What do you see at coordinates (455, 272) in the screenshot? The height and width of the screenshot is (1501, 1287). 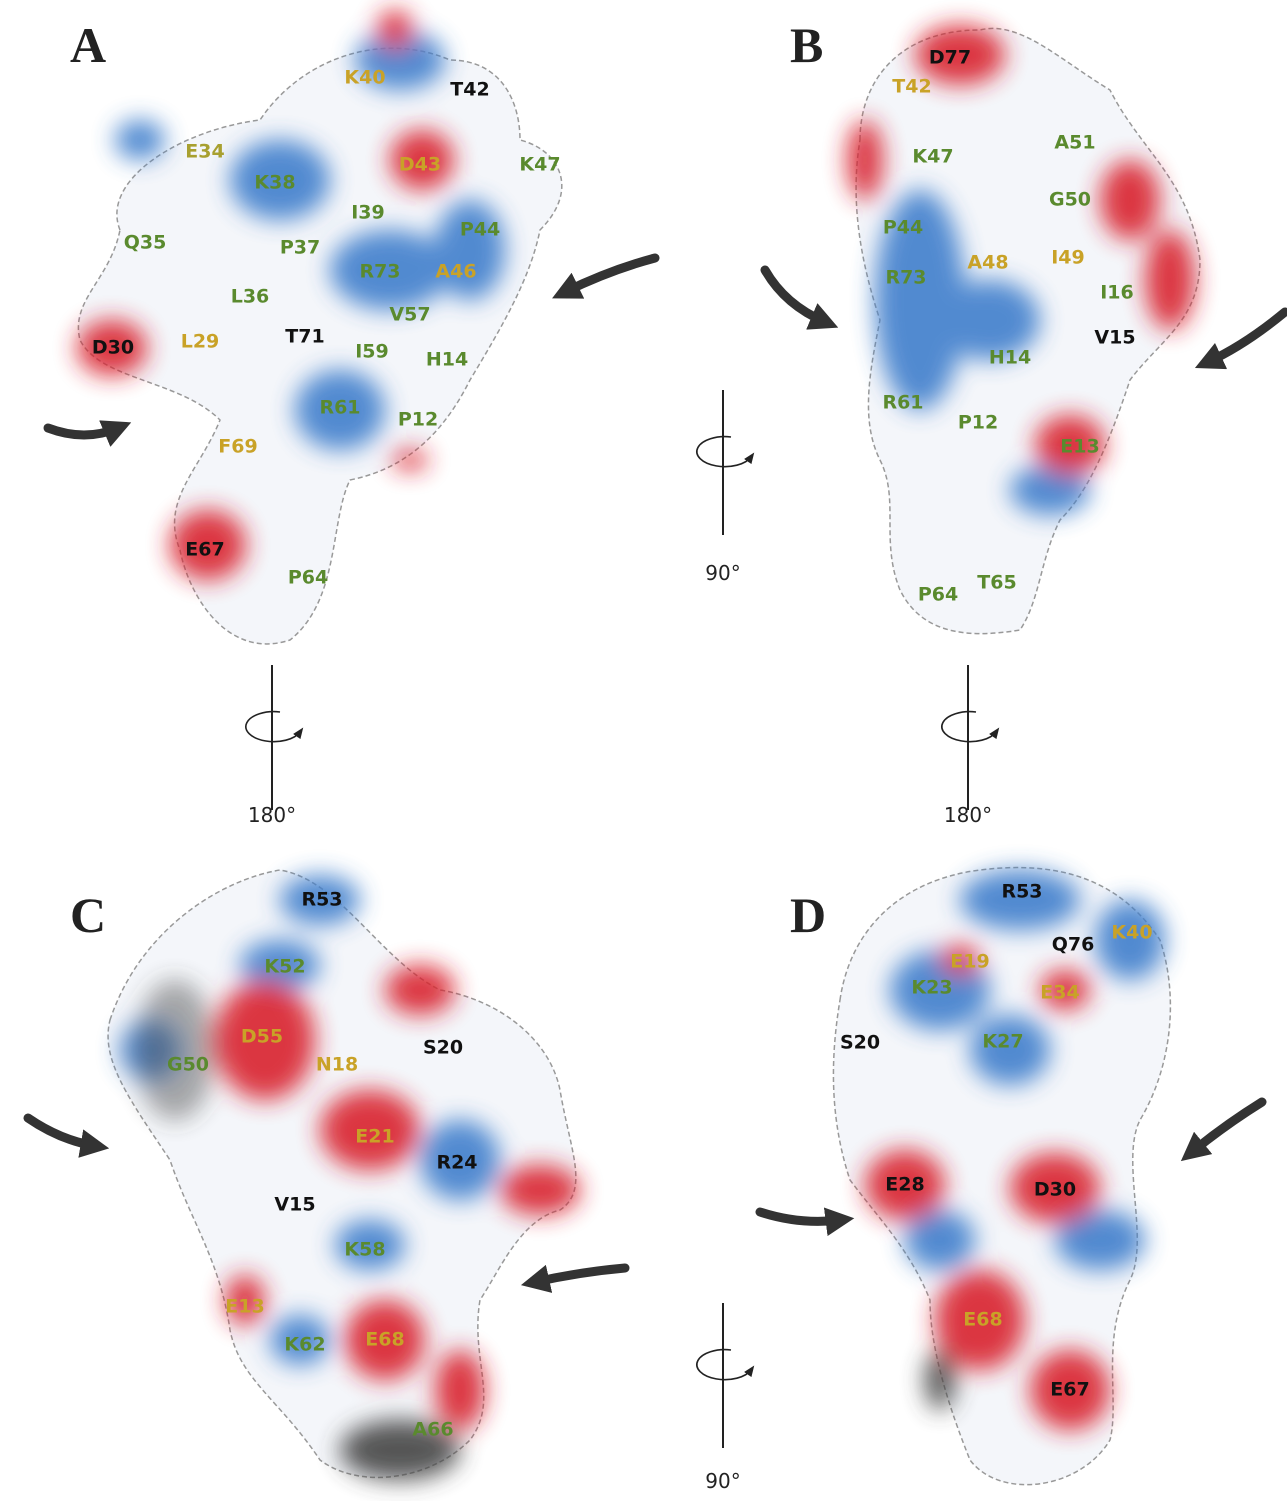 I see `residue-label: A46` at bounding box center [455, 272].